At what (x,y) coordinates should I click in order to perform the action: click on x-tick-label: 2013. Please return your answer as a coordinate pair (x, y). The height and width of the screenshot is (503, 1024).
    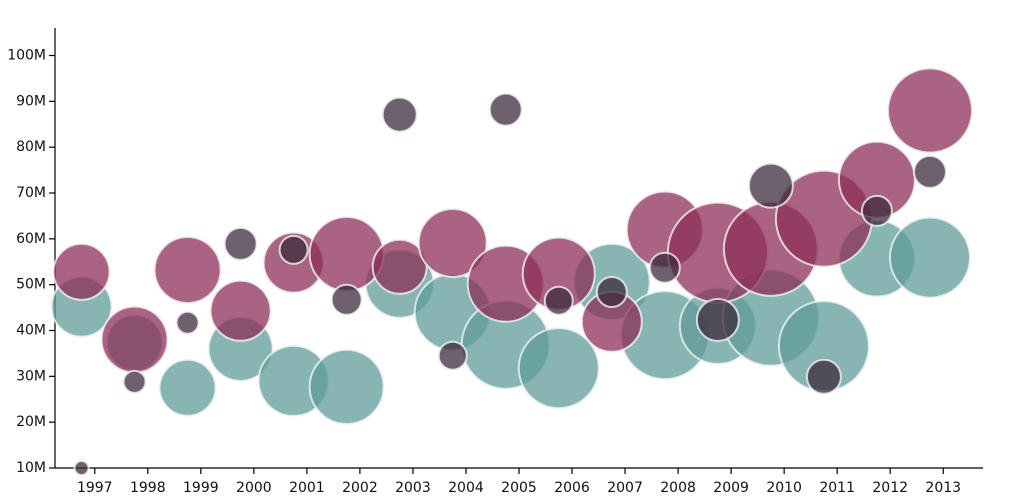
    Looking at the image, I should click on (943, 488).